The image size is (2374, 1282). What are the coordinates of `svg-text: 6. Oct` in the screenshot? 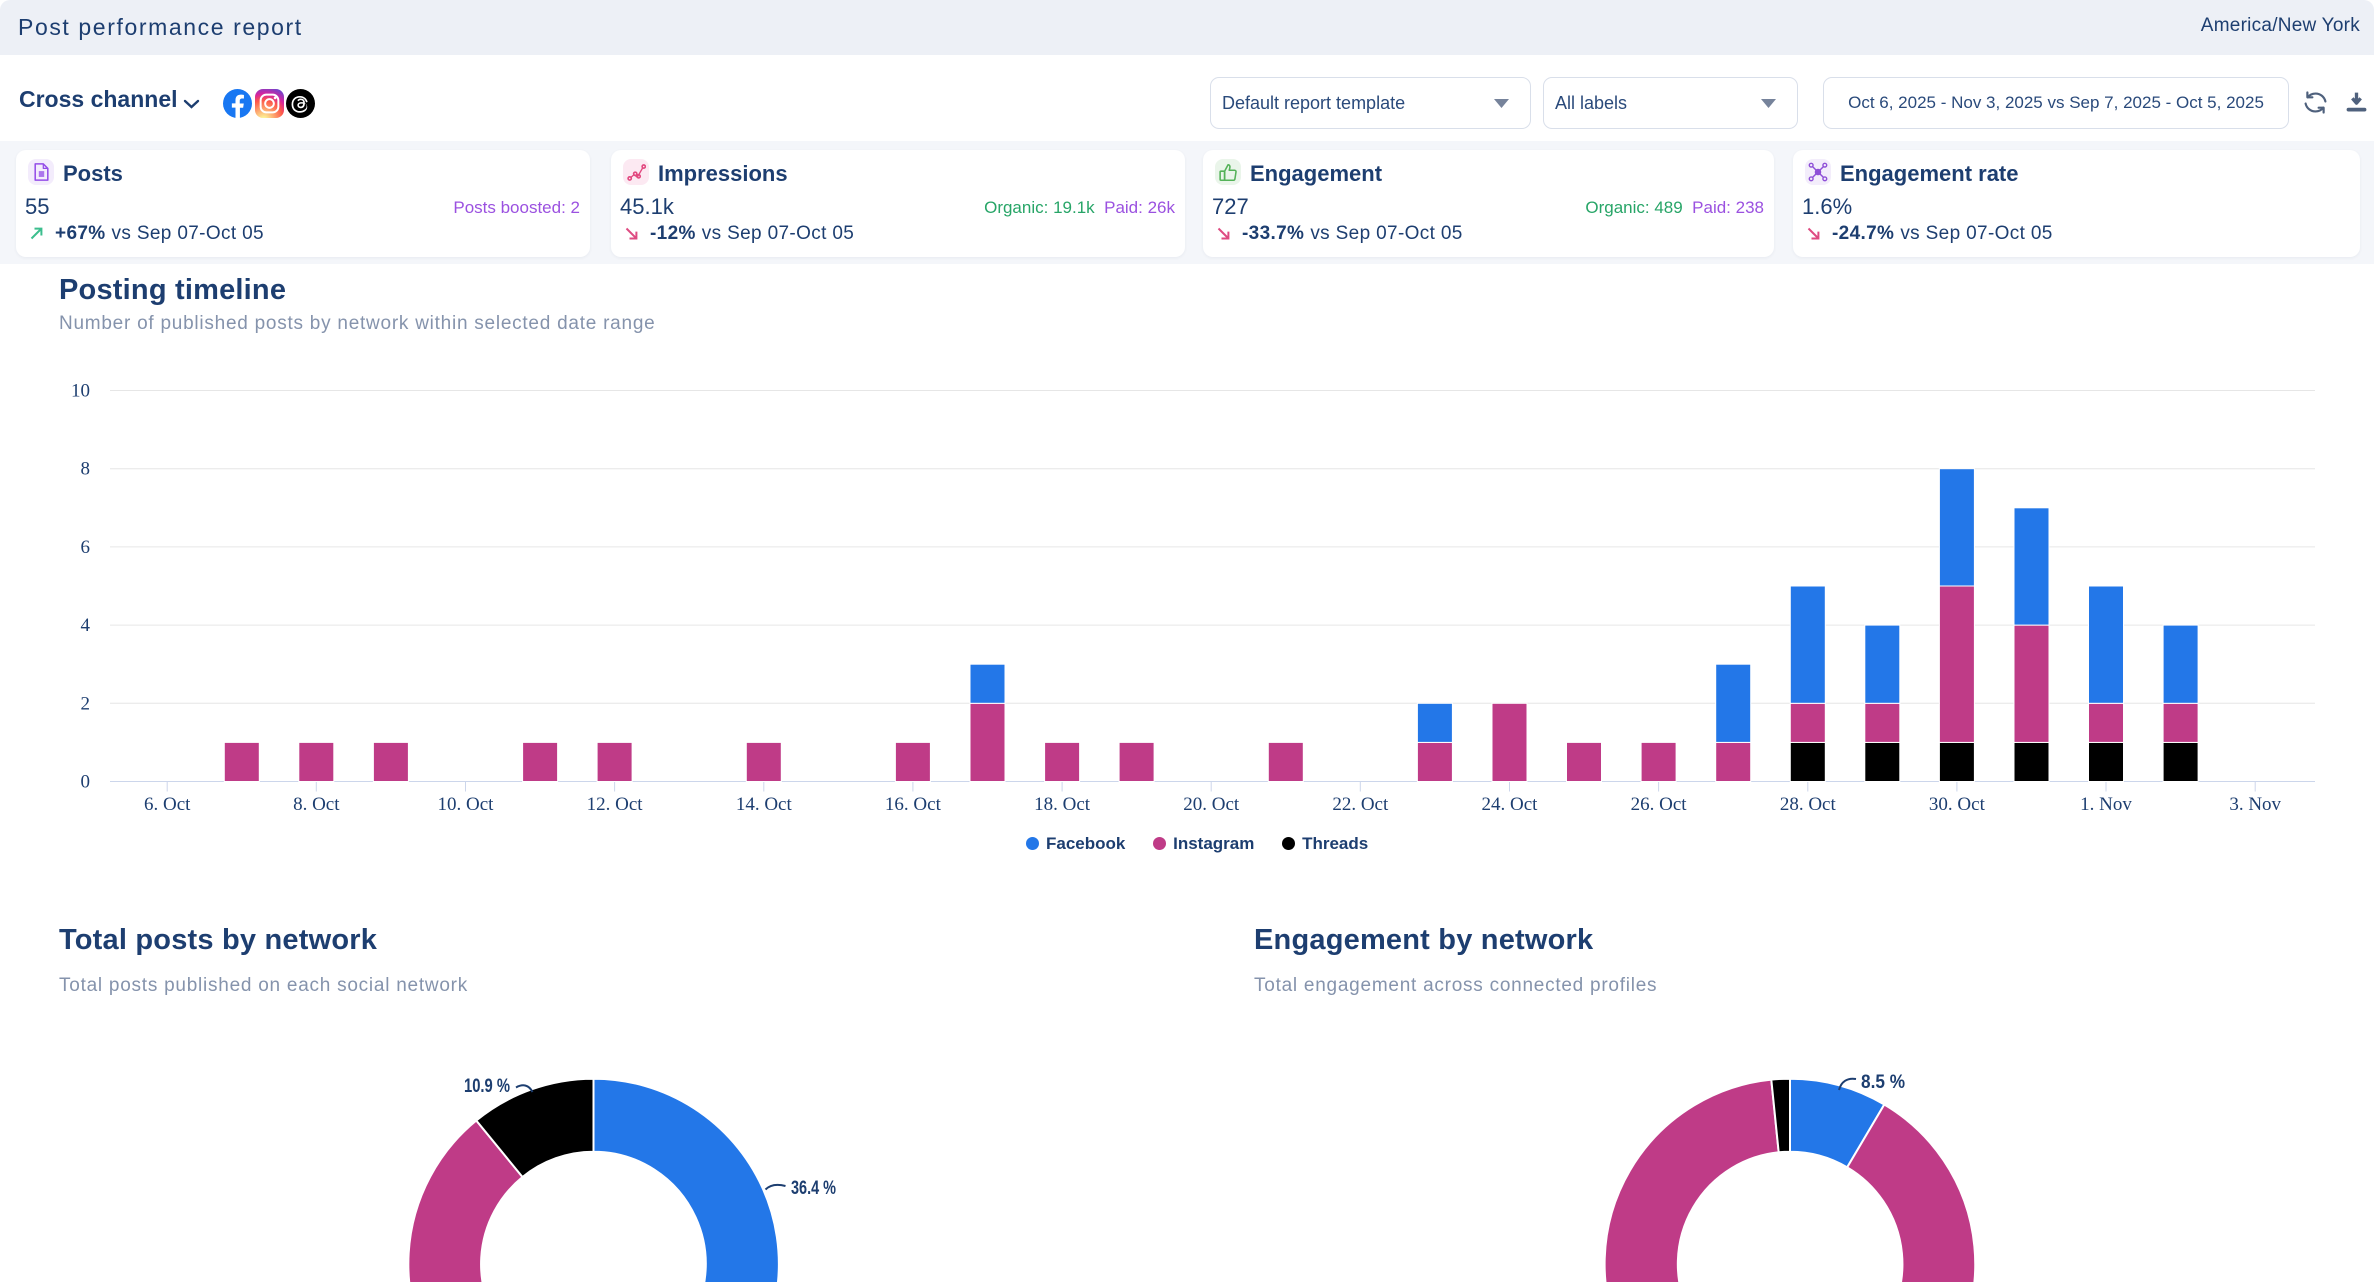 It's located at (167, 804).